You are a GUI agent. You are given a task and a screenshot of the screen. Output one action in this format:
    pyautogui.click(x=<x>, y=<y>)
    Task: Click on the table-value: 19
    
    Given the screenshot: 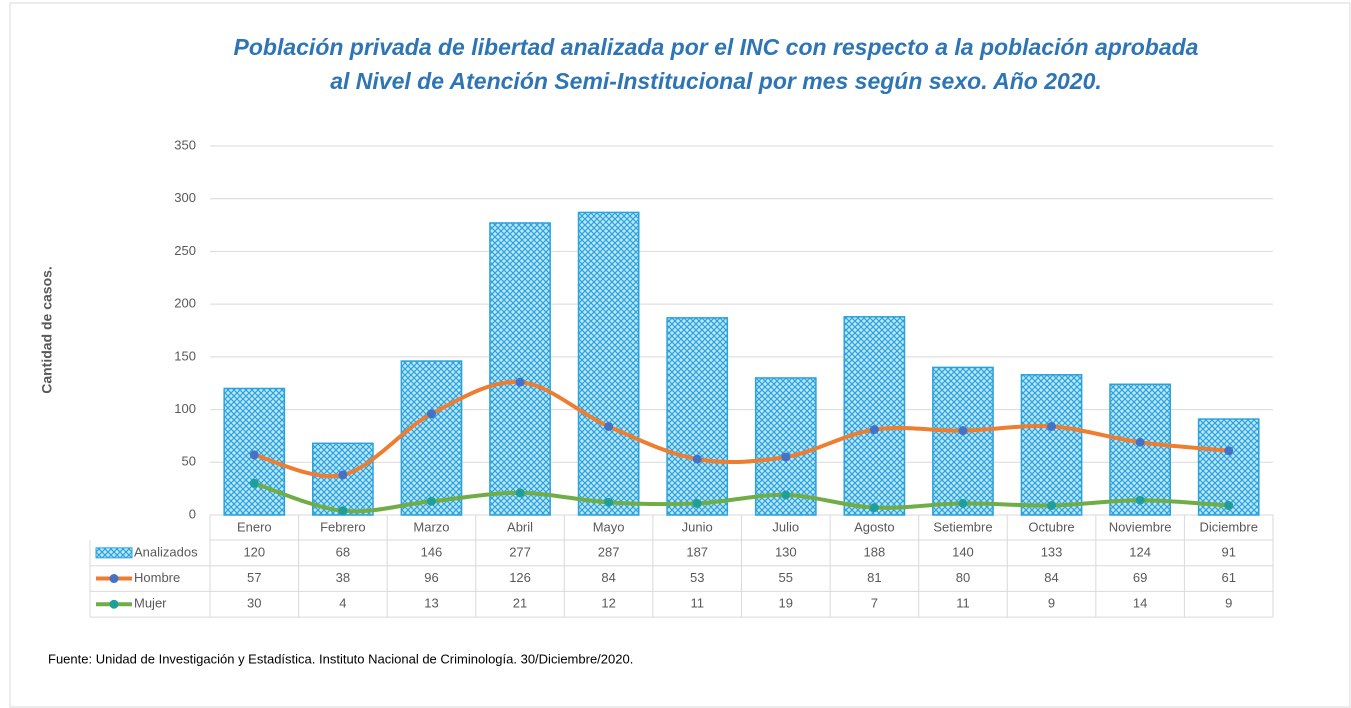 What is the action you would take?
    pyautogui.click(x=786, y=603)
    